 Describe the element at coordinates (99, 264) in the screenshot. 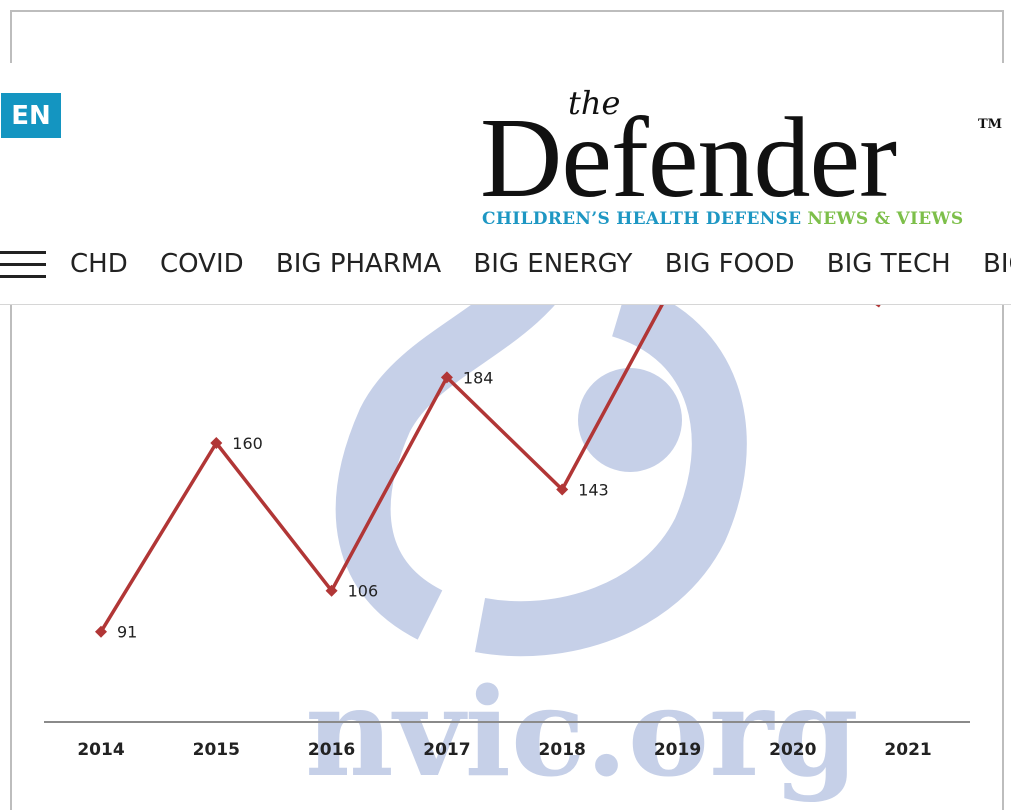

I see `nav-item-chd: CHD` at that location.